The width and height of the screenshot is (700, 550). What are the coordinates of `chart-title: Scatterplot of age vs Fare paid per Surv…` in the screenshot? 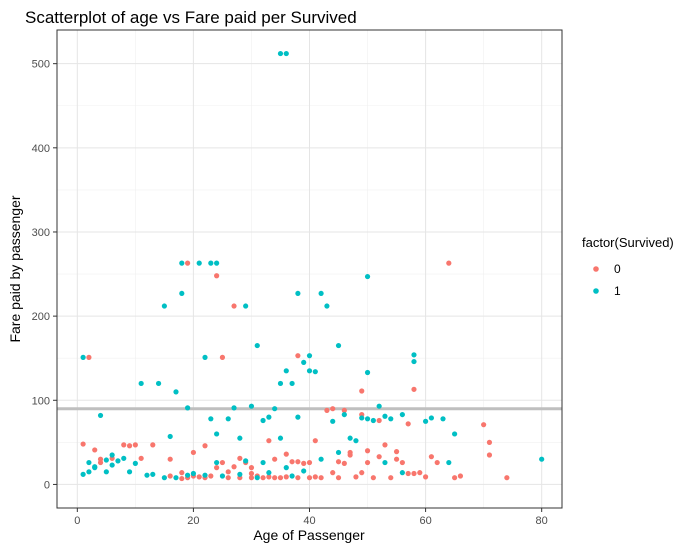 It's located at (191, 17).